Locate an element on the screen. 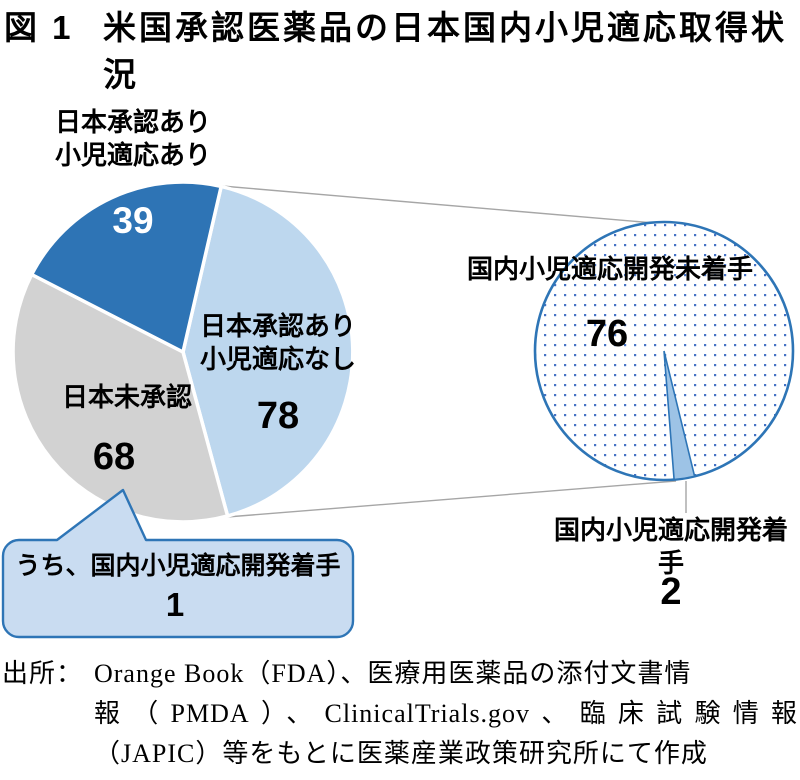 Image resolution: width=800 pixels, height=780 pixels. label-development-started: 国内小児適応開発着手 is located at coordinates (670, 546).